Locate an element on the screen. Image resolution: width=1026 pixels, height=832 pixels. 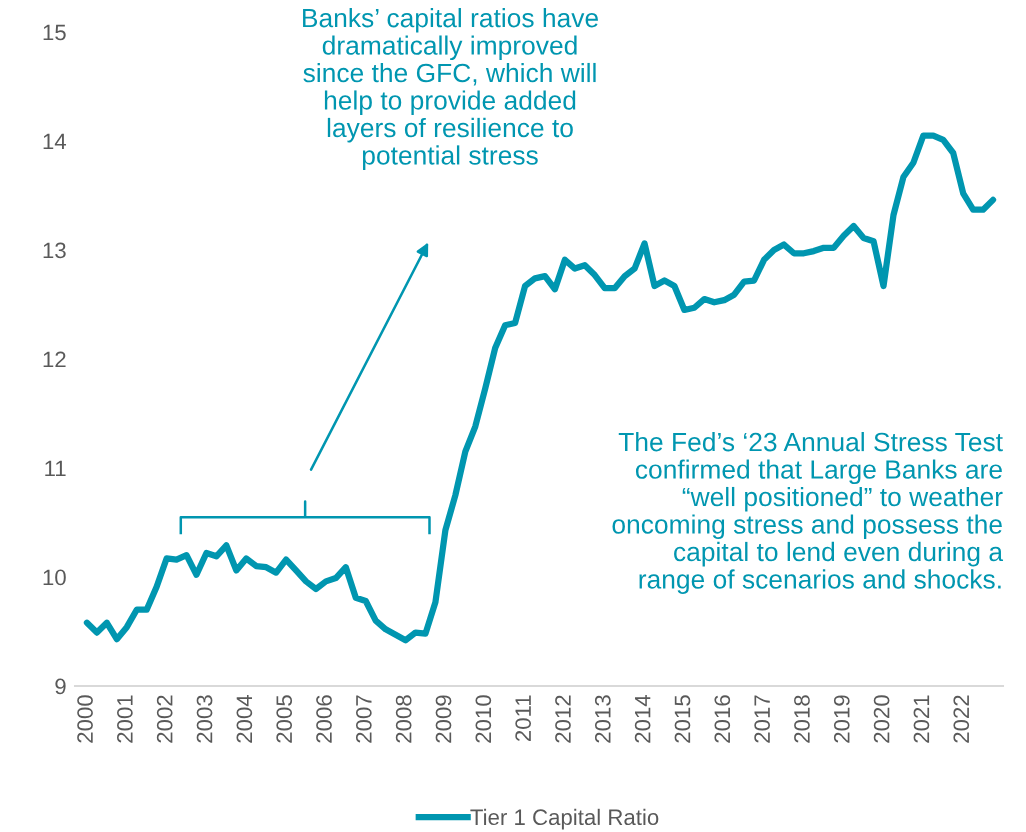
x-tick-label: 2013 is located at coordinates (602, 719).